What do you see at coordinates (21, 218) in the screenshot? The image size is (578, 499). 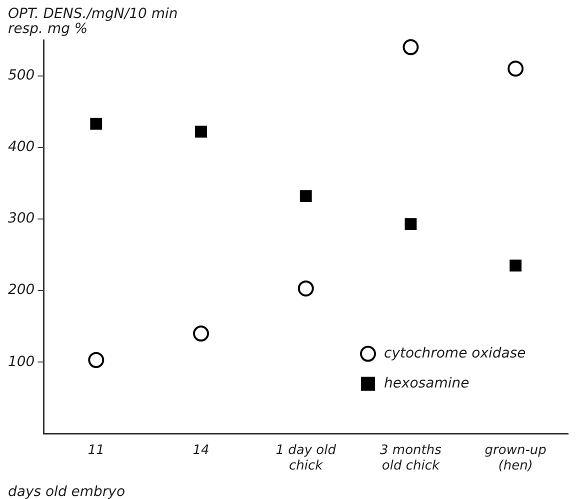 I see `y-tick-label: 300` at bounding box center [21, 218].